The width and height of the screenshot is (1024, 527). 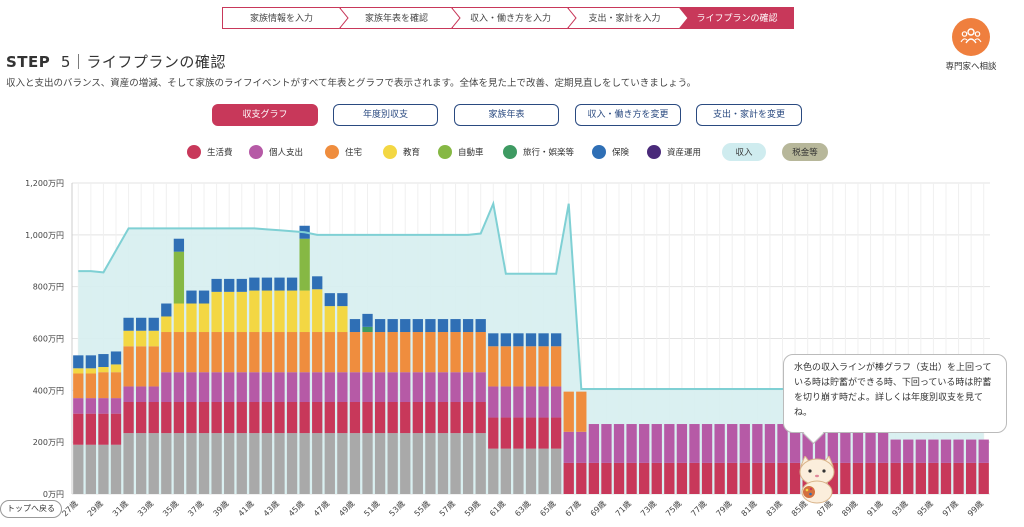 What do you see at coordinates (805, 152) in the screenshot?
I see `legend-item-tax: 税金等` at bounding box center [805, 152].